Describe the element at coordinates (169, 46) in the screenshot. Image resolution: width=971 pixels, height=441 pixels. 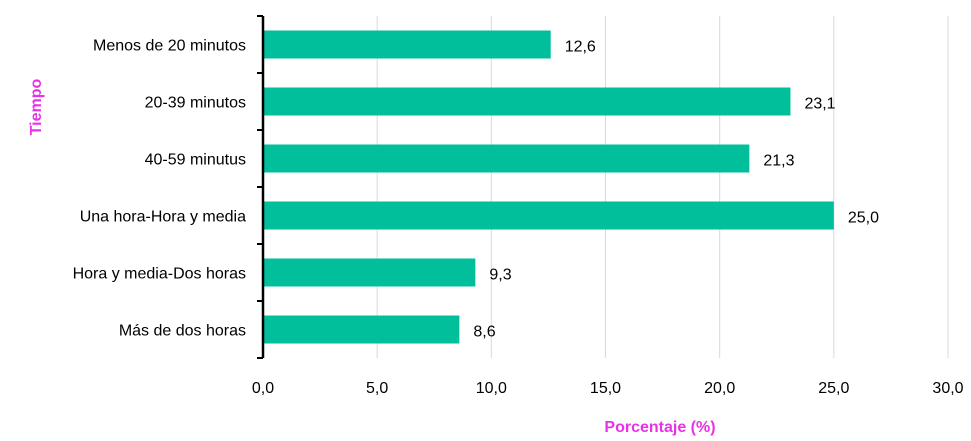
I see `category-label: Menos de 20 minutos` at that location.